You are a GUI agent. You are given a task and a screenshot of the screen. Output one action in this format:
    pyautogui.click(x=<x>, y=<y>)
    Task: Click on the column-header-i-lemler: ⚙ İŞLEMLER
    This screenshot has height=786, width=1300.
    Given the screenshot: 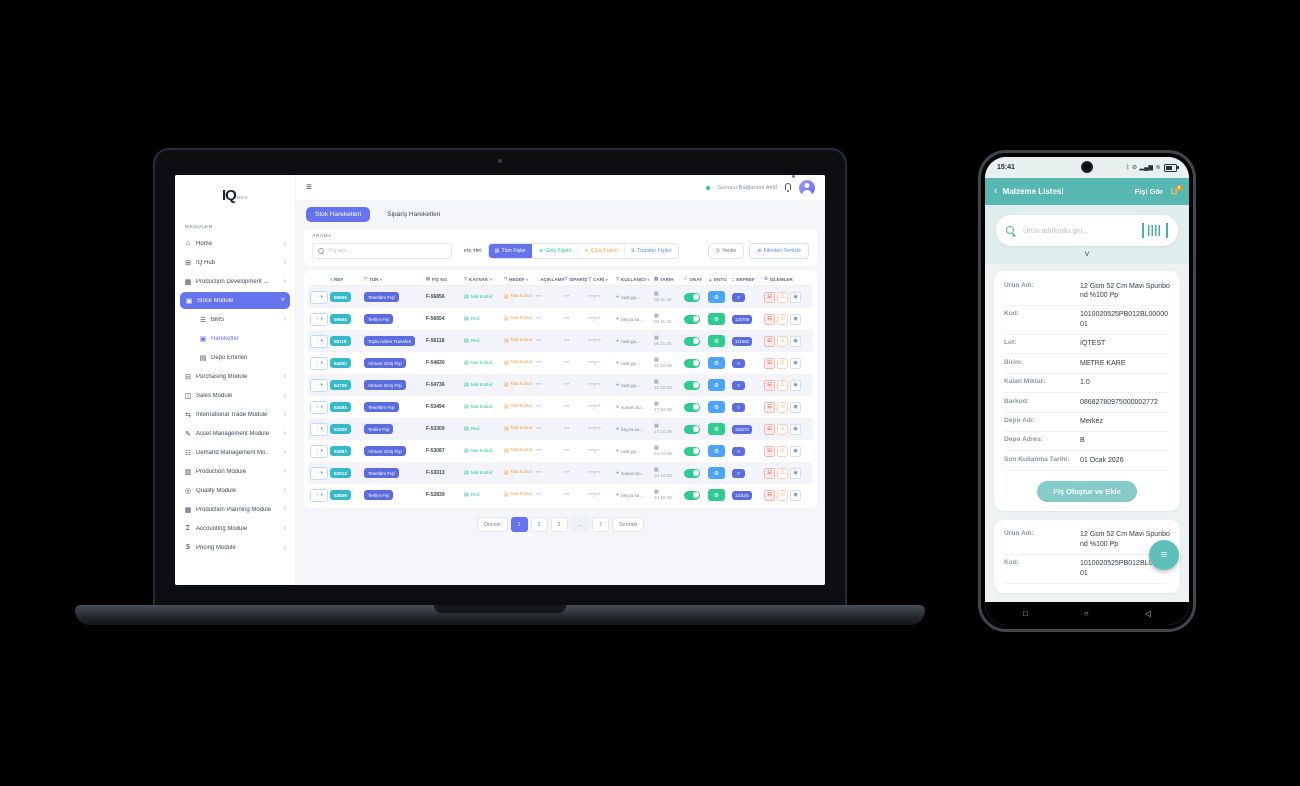 What is the action you would take?
    pyautogui.click(x=778, y=279)
    